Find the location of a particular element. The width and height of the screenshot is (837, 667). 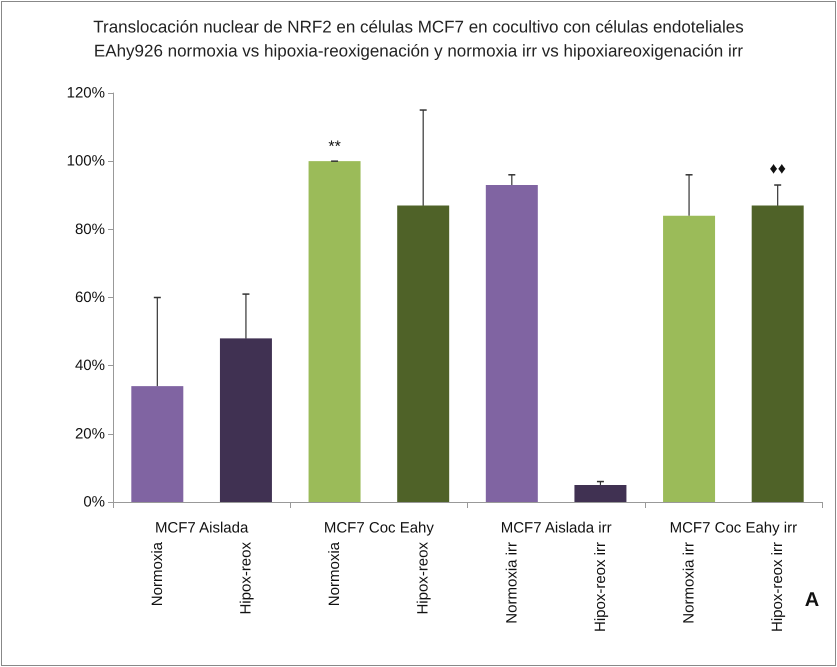

y-tick-label: 100% is located at coordinates (85, 161).